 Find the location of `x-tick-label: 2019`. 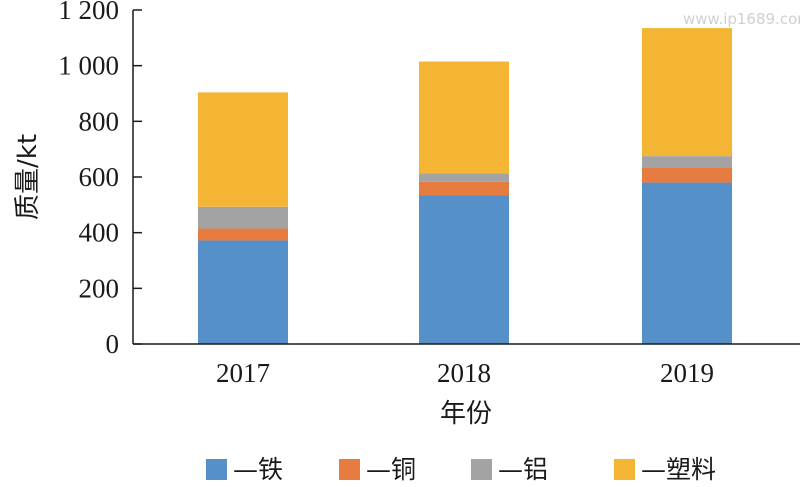

x-tick-label: 2019 is located at coordinates (687, 373).